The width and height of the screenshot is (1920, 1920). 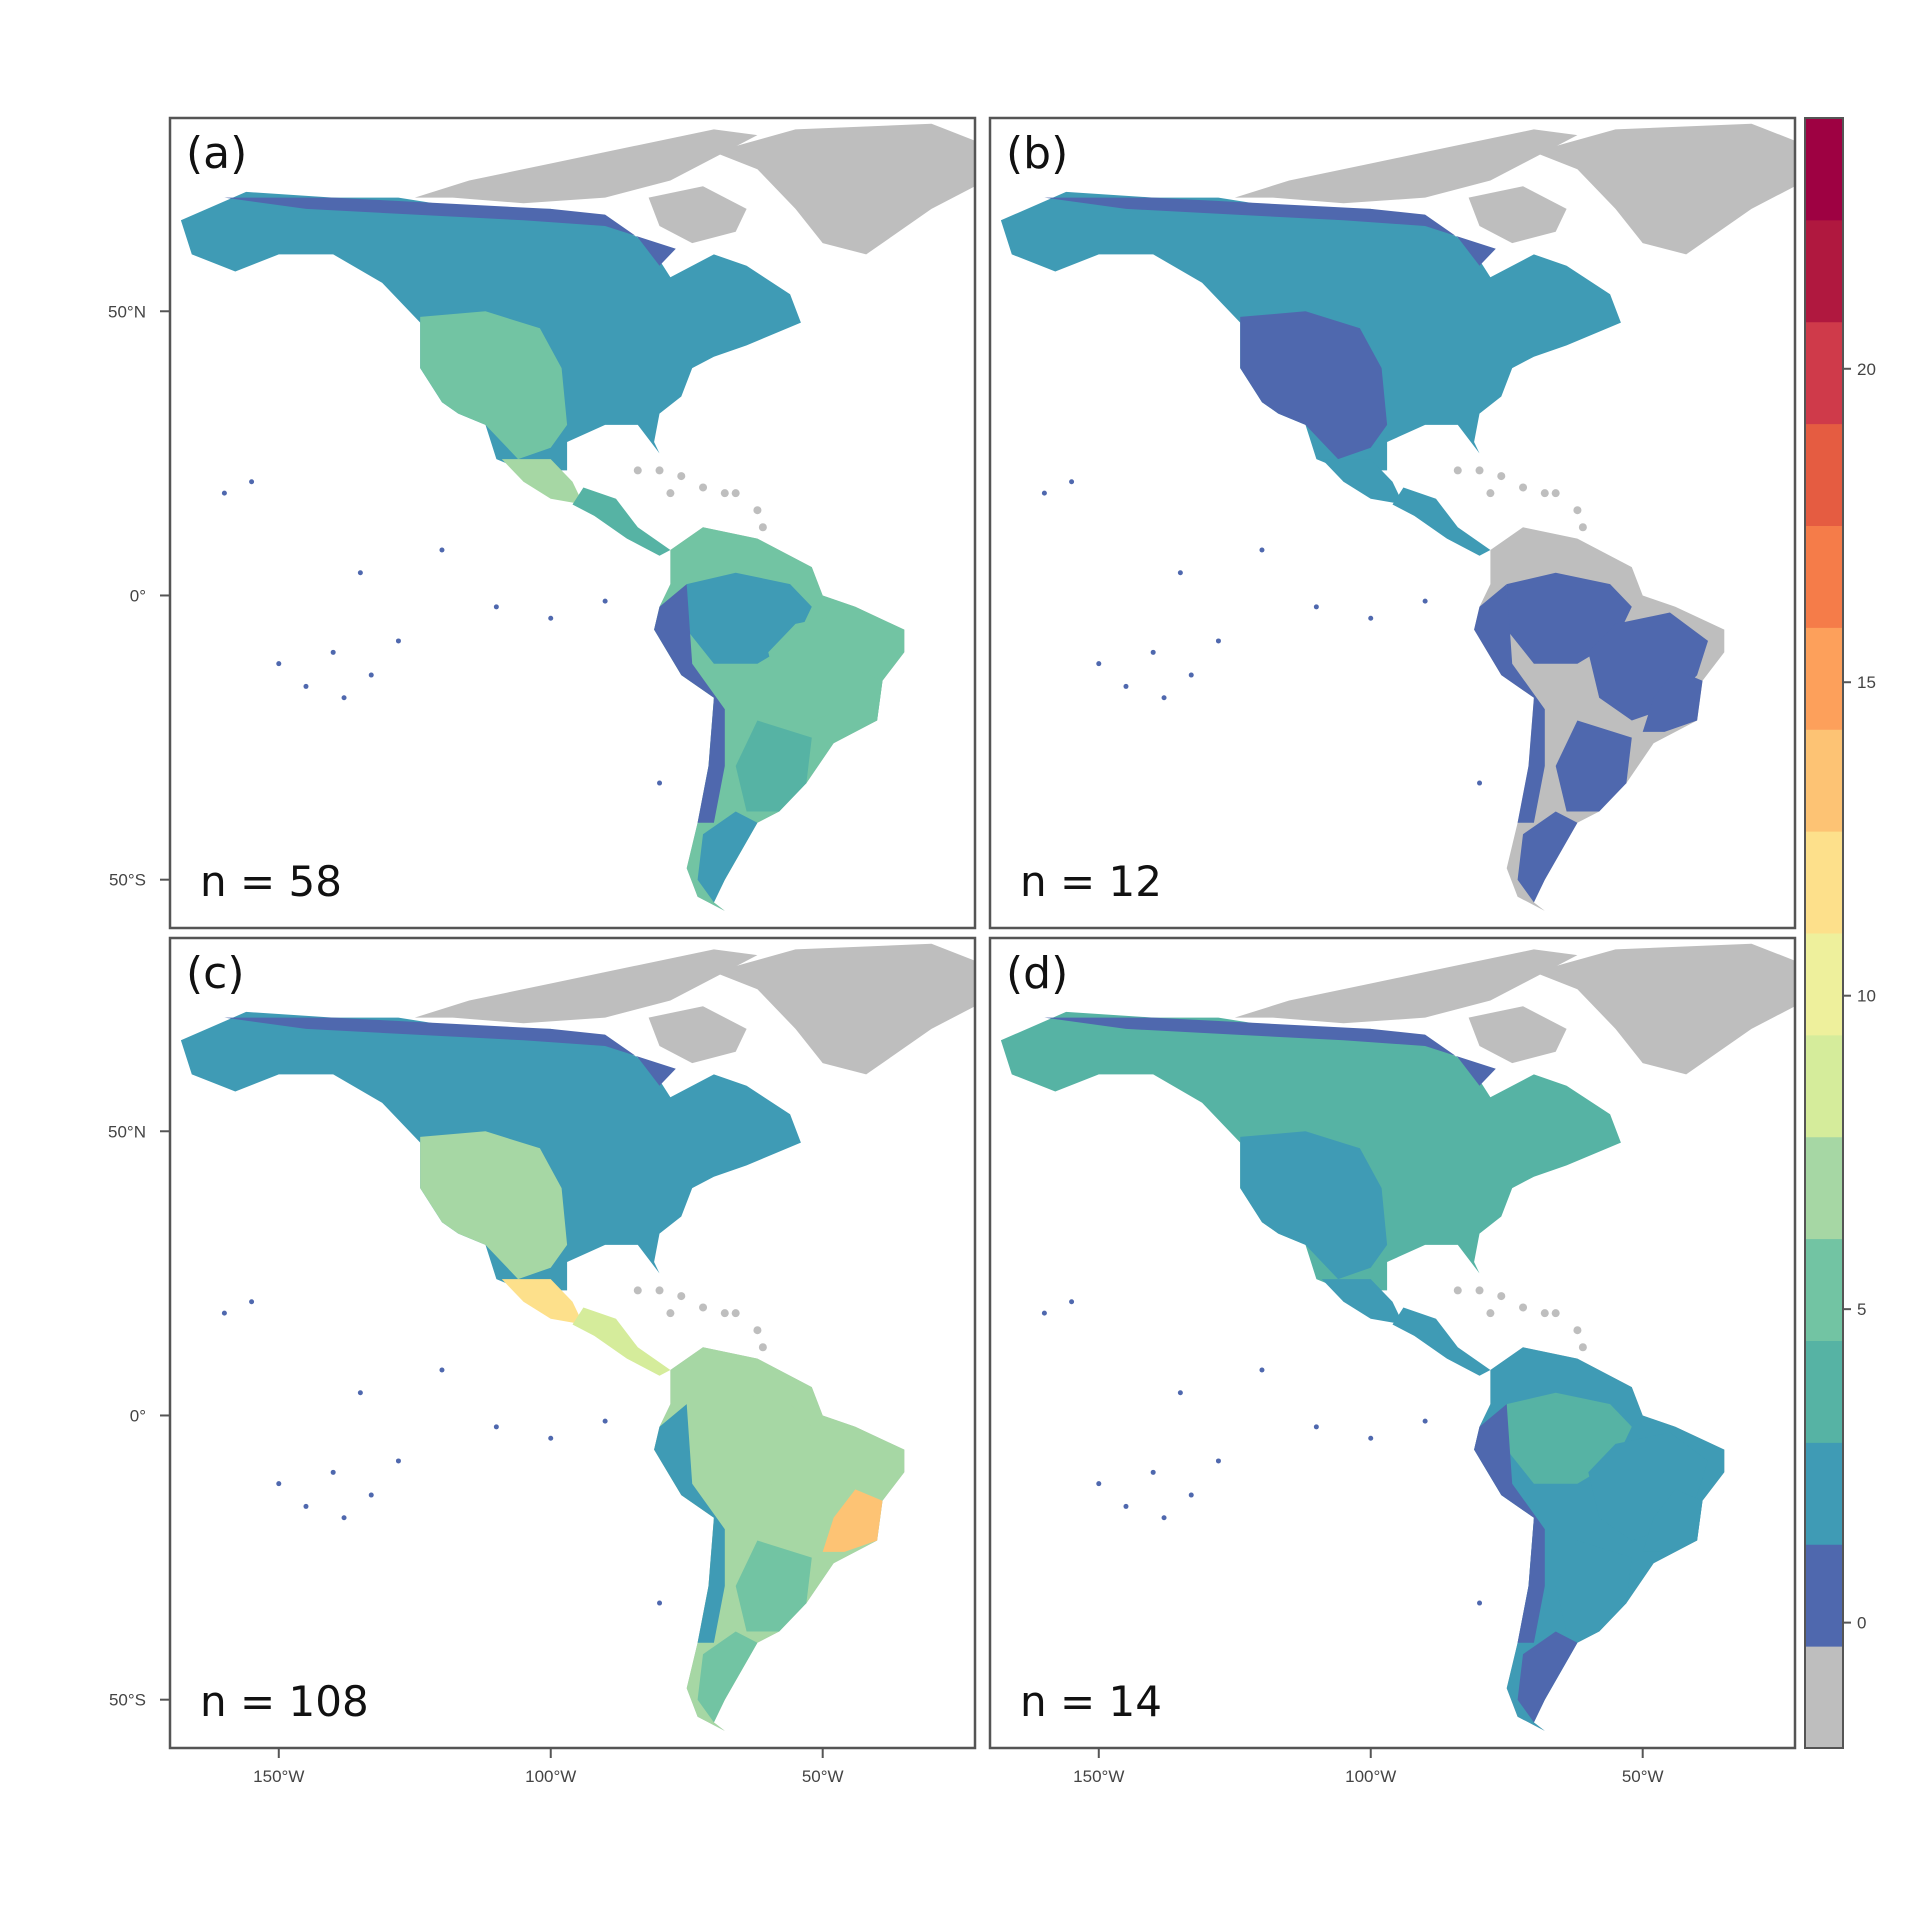 I want to click on colorbar-tick-label: 5, so click(x=1861, y=1309).